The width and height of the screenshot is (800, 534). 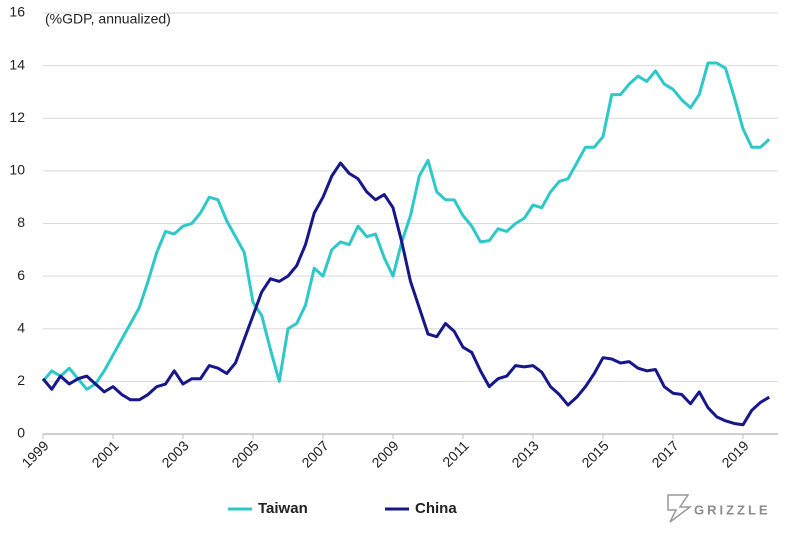 What do you see at coordinates (17, 170) in the screenshot?
I see `y-tick-label: 10` at bounding box center [17, 170].